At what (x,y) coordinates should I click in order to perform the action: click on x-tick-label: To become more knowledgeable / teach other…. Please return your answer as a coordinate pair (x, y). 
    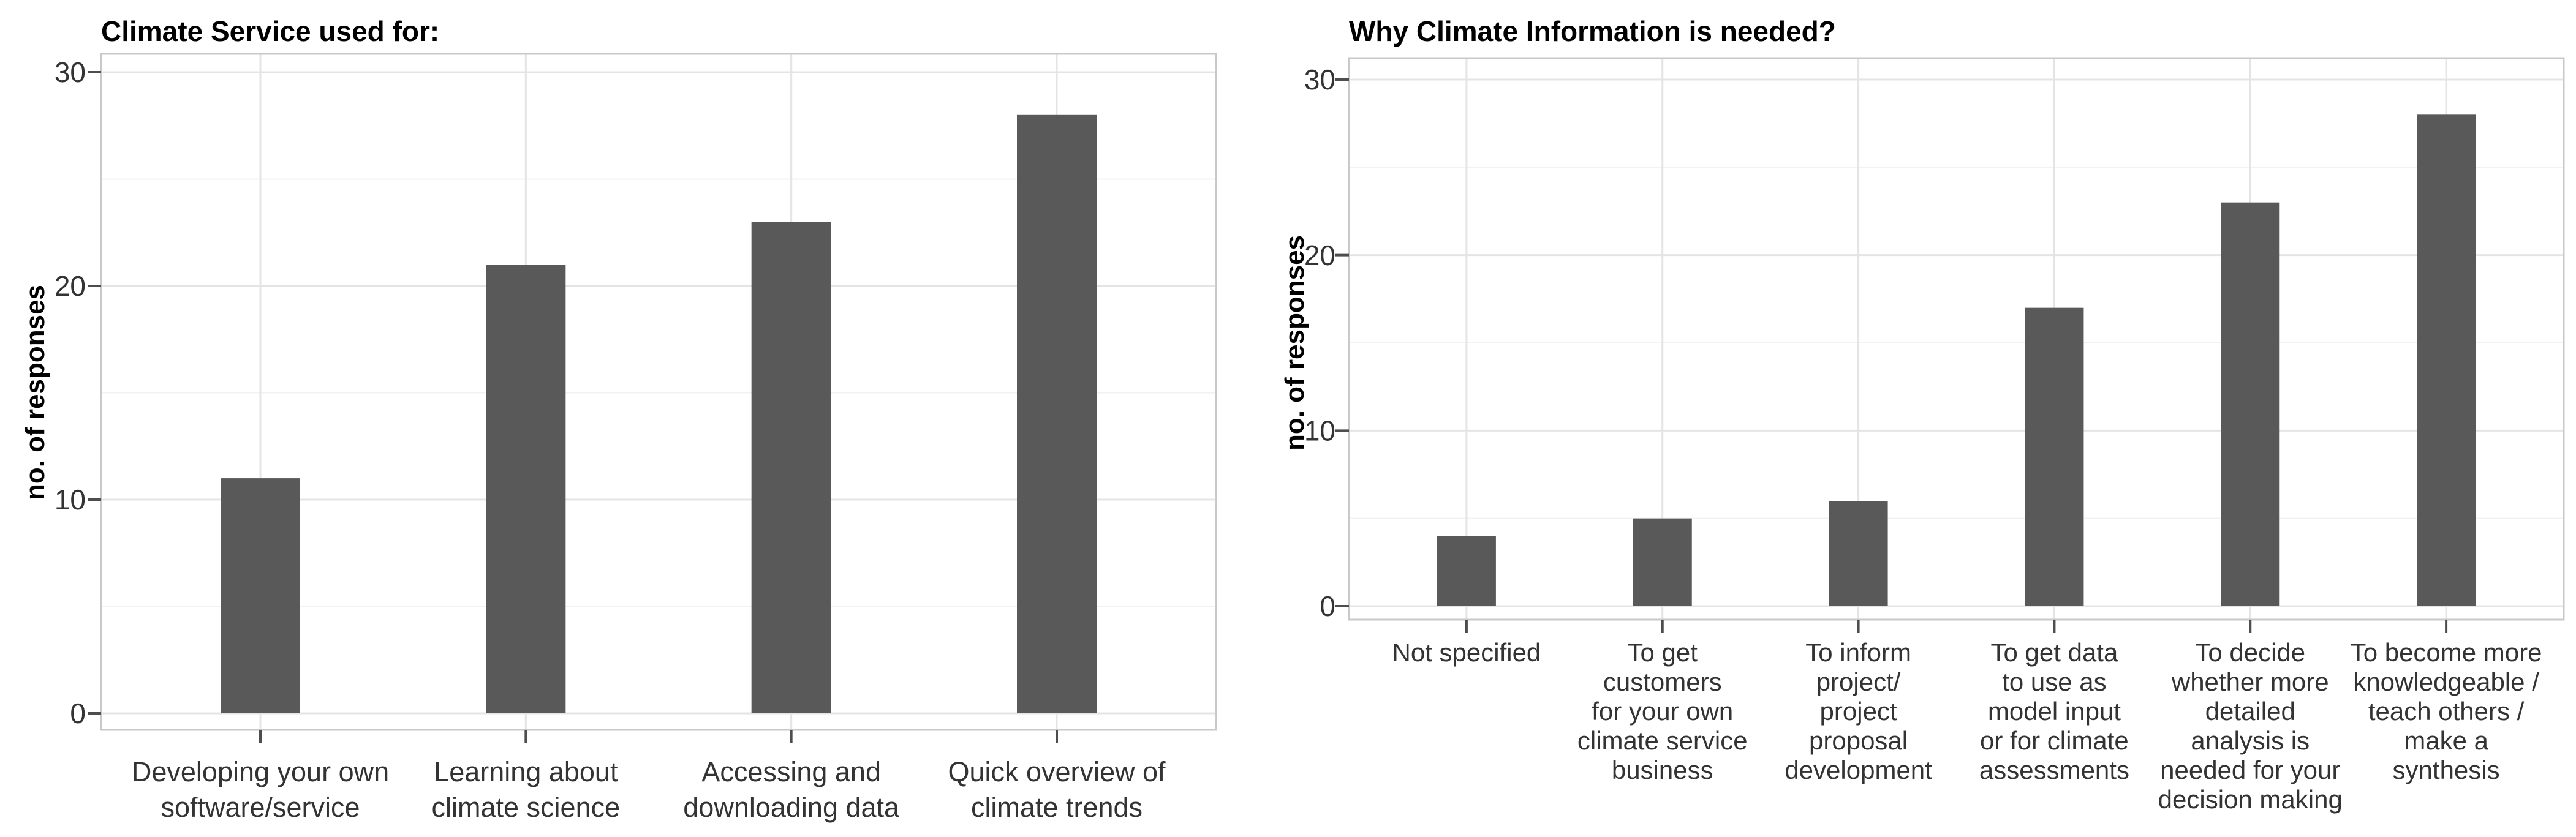
    Looking at the image, I should click on (2446, 711).